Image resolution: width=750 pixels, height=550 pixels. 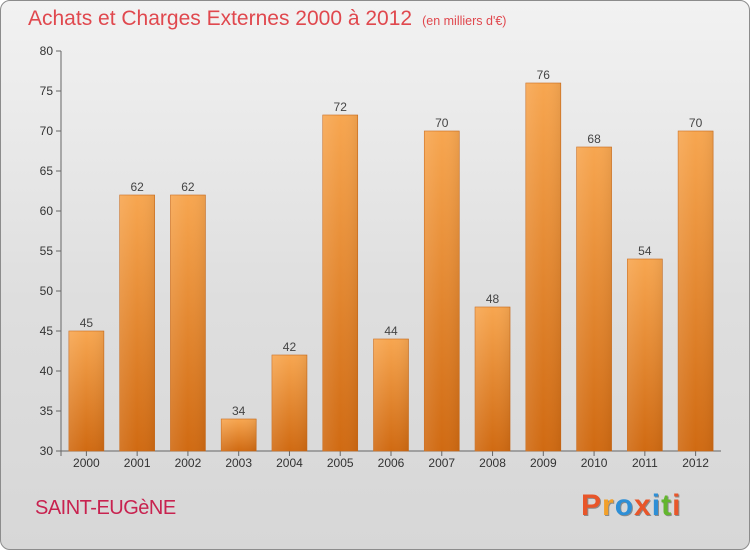 What do you see at coordinates (47, 211) in the screenshot?
I see `y-tick-label: 60` at bounding box center [47, 211].